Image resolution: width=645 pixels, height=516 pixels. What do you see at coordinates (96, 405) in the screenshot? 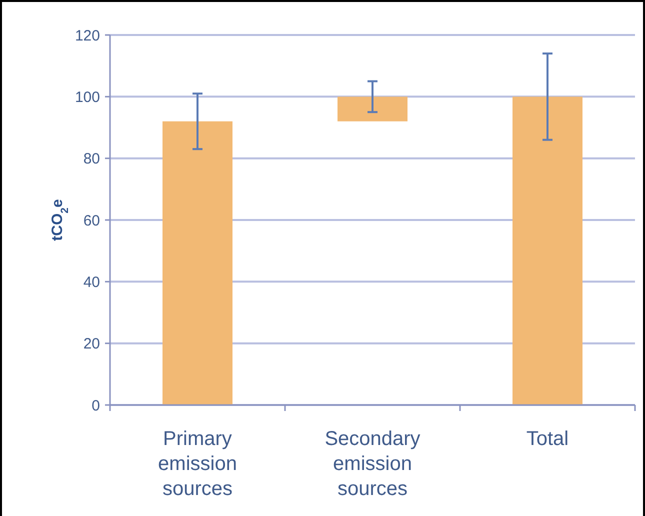
I see `y-tick-label: 0` at bounding box center [96, 405].